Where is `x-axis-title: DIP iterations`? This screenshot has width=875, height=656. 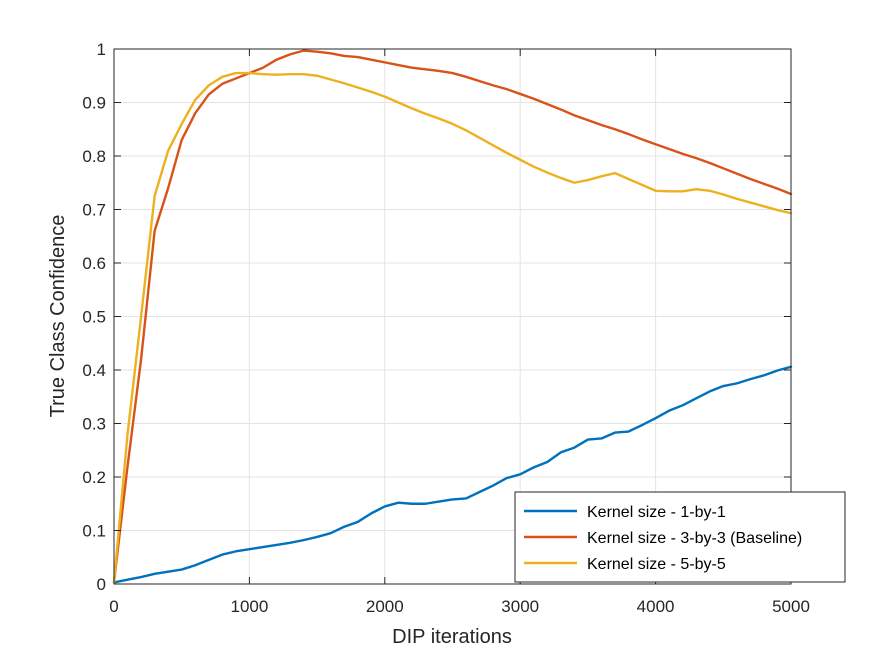
x-axis-title: DIP iterations is located at coordinates (452, 637).